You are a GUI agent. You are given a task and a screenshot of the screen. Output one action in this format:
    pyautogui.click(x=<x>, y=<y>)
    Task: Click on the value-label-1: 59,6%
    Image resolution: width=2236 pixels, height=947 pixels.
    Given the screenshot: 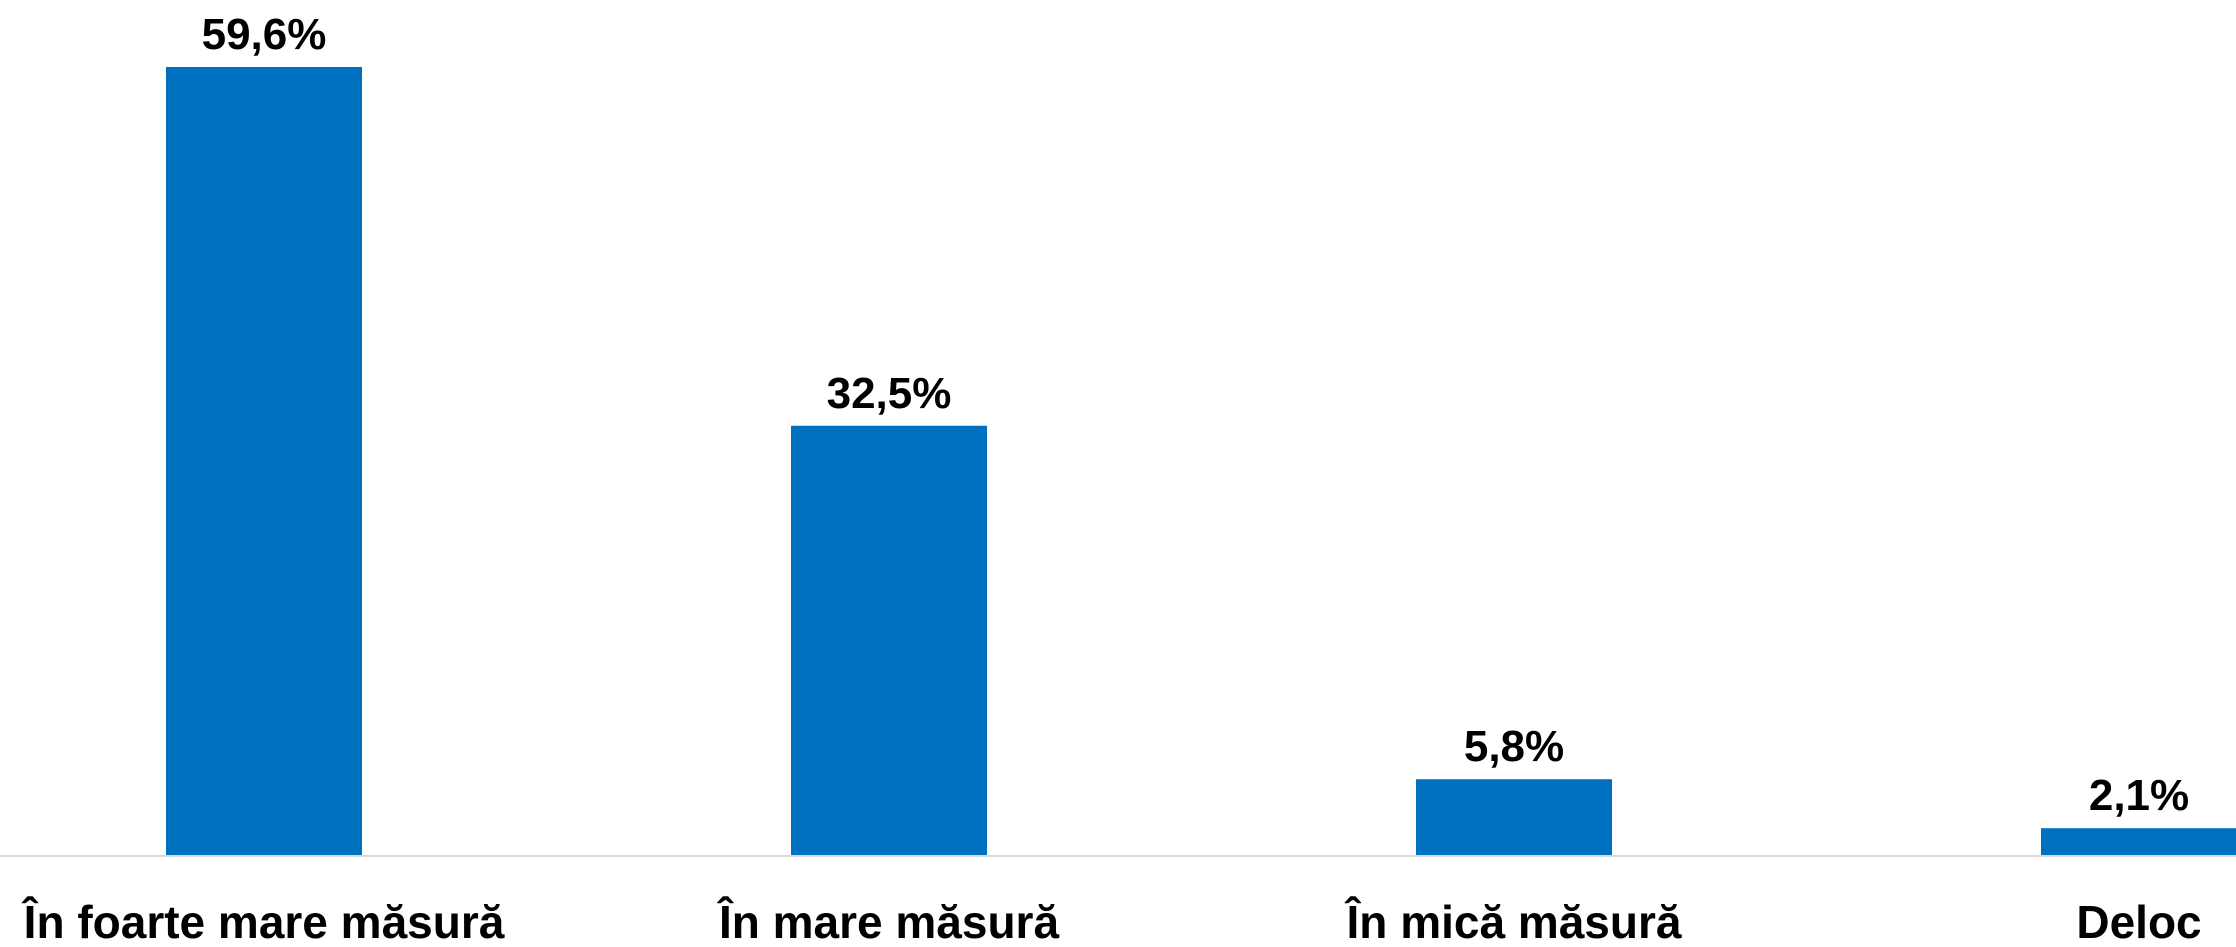 What is the action you would take?
    pyautogui.click(x=264, y=34)
    